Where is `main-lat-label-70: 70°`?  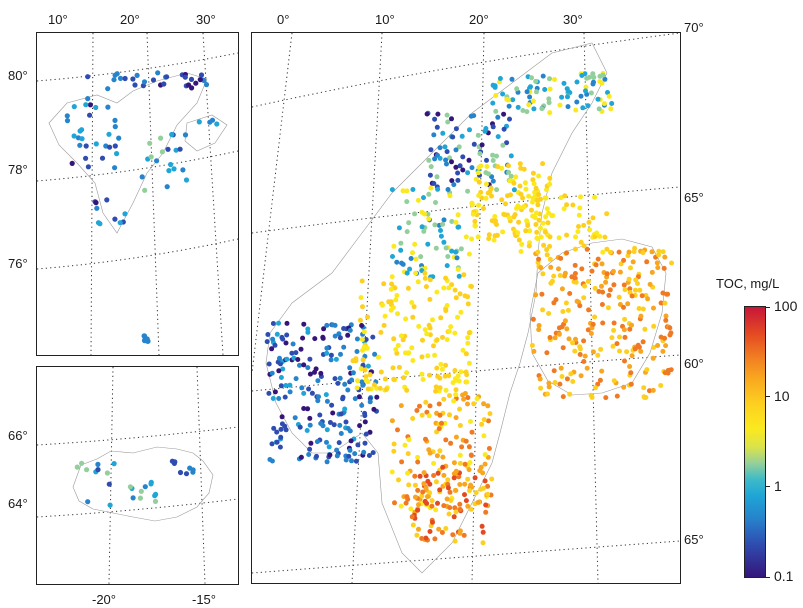 main-lat-label-70: 70° is located at coordinates (694, 27).